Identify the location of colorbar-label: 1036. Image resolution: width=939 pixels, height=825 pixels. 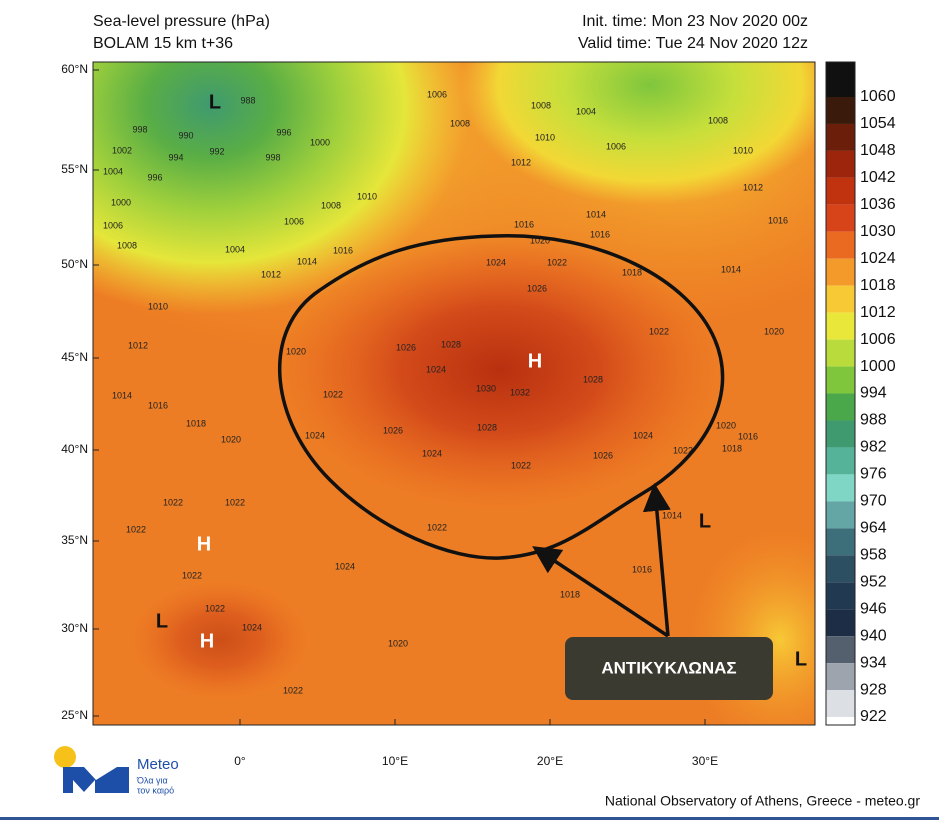
(878, 204).